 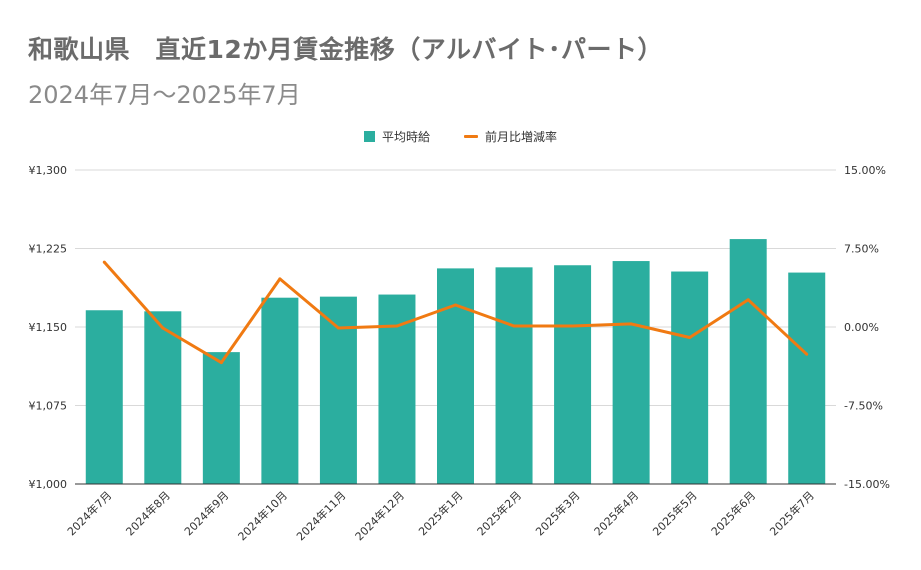 What do you see at coordinates (521, 137) in the screenshot?
I see `legend-line-label: 前月比増減率` at bounding box center [521, 137].